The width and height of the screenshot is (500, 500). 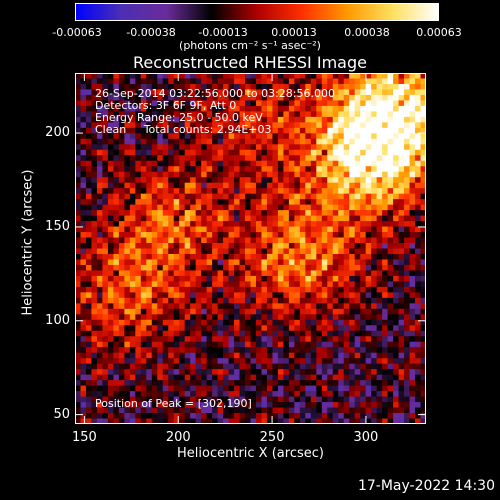 I want to click on x-axis-tick-label: 150, so click(x=84, y=437).